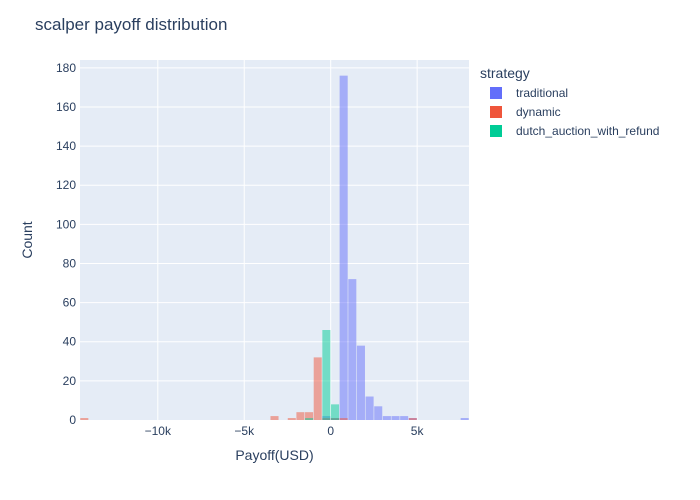 The image size is (700, 500). What do you see at coordinates (66, 107) in the screenshot?
I see `y-tick-label: 160` at bounding box center [66, 107].